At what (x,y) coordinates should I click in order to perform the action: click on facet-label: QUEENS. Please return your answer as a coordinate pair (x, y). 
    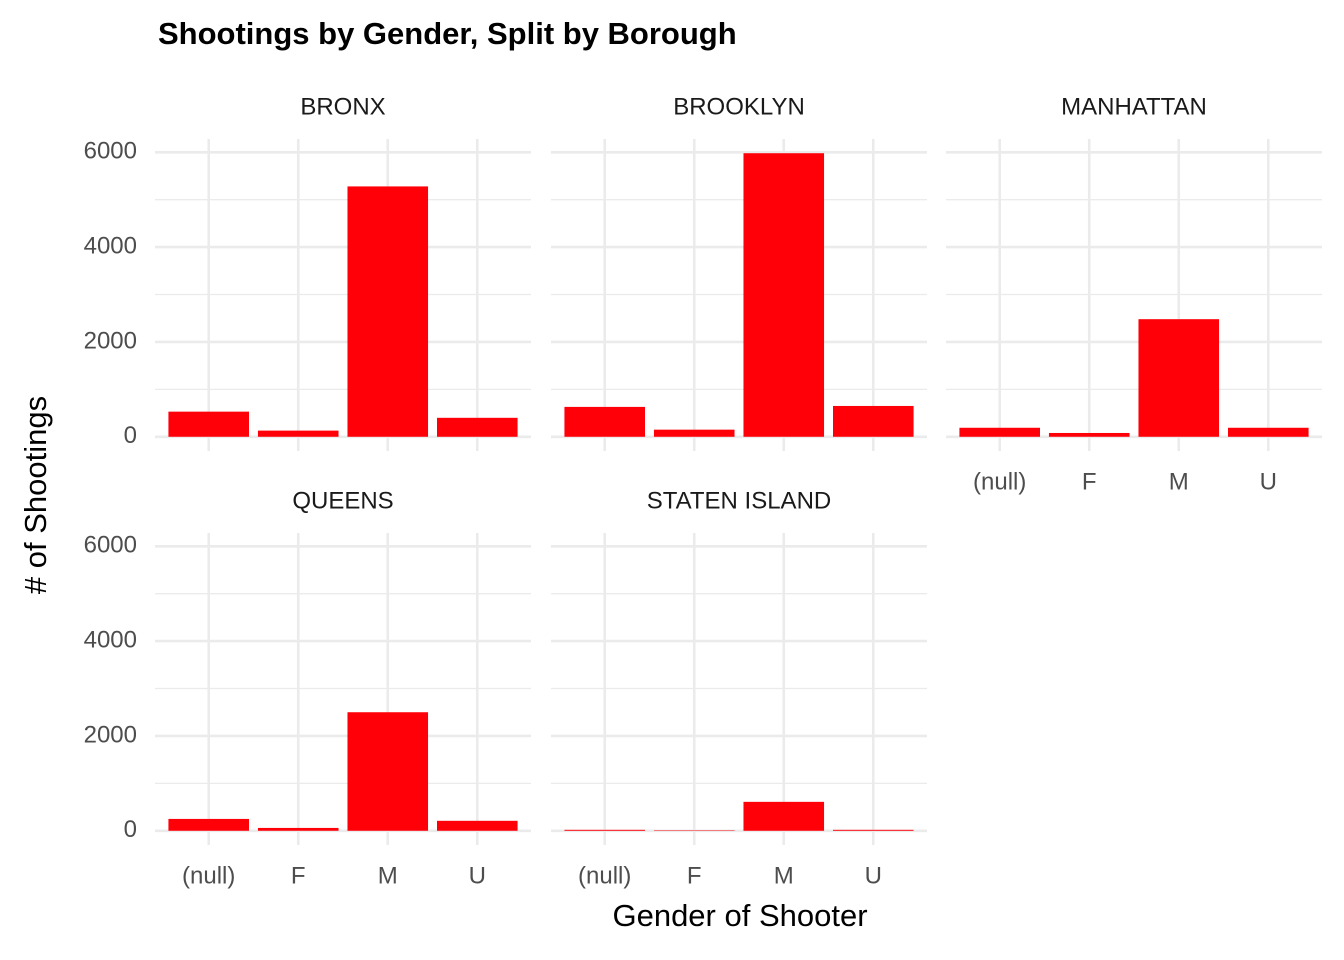
    Looking at the image, I should click on (342, 500).